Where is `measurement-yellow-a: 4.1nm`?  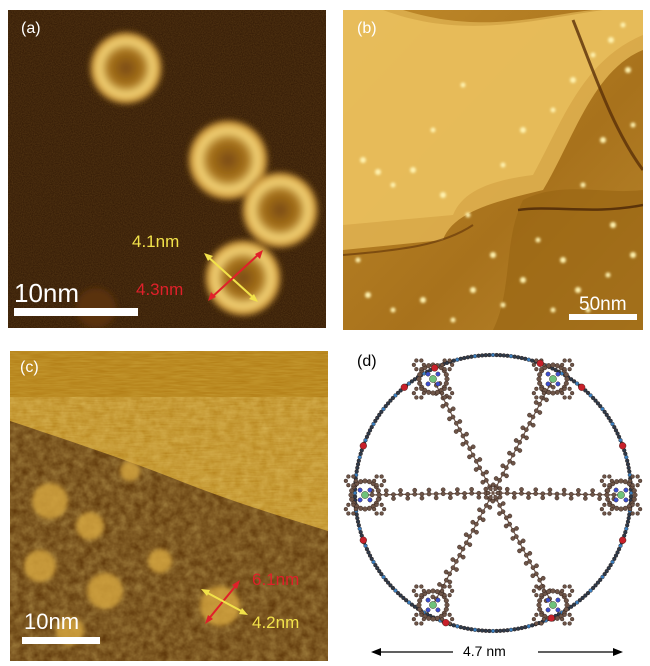 measurement-yellow-a: 4.1nm is located at coordinates (156, 241).